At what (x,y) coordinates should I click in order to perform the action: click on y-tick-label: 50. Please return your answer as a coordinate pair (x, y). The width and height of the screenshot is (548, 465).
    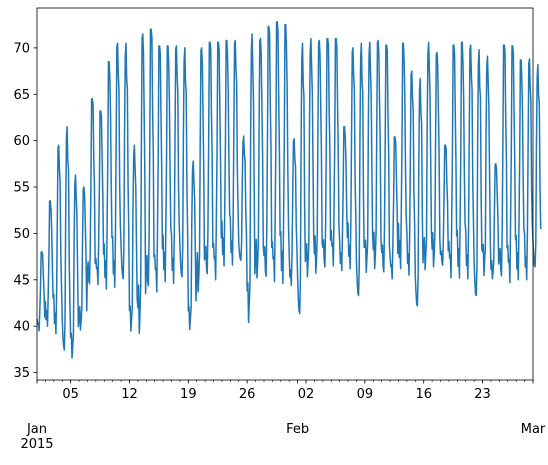
    Looking at the image, I should click on (21, 234).